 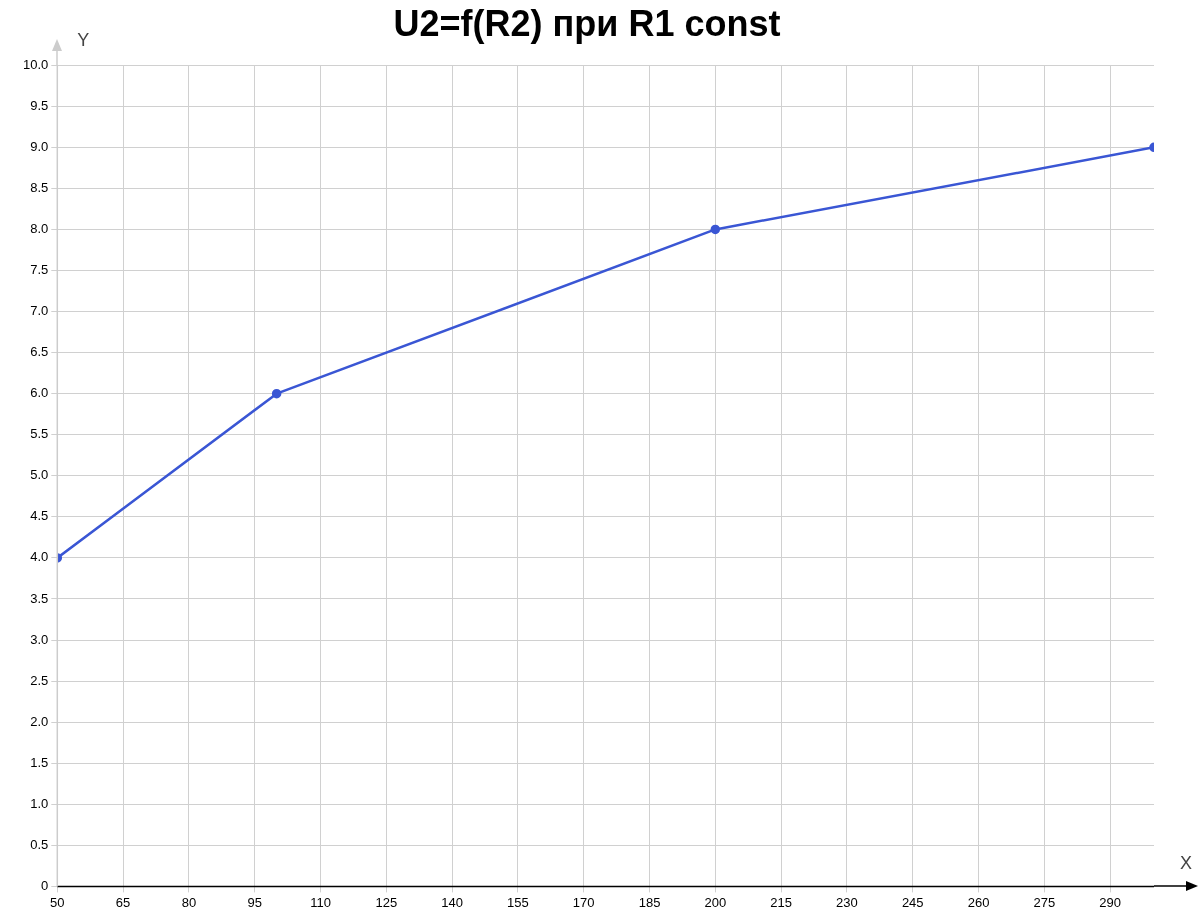 I want to click on y-tick-label: 9.5, so click(x=39, y=105).